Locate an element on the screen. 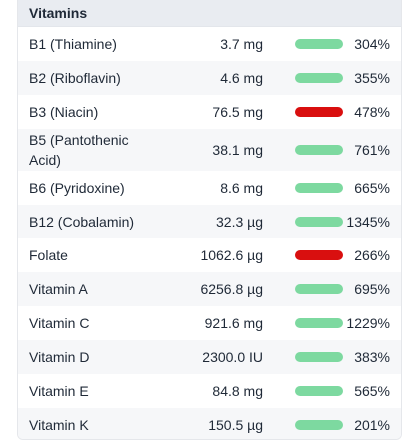 The height and width of the screenshot is (445, 416). nutrient-name: B6 (Pyridoxine) is located at coordinates (77, 187).